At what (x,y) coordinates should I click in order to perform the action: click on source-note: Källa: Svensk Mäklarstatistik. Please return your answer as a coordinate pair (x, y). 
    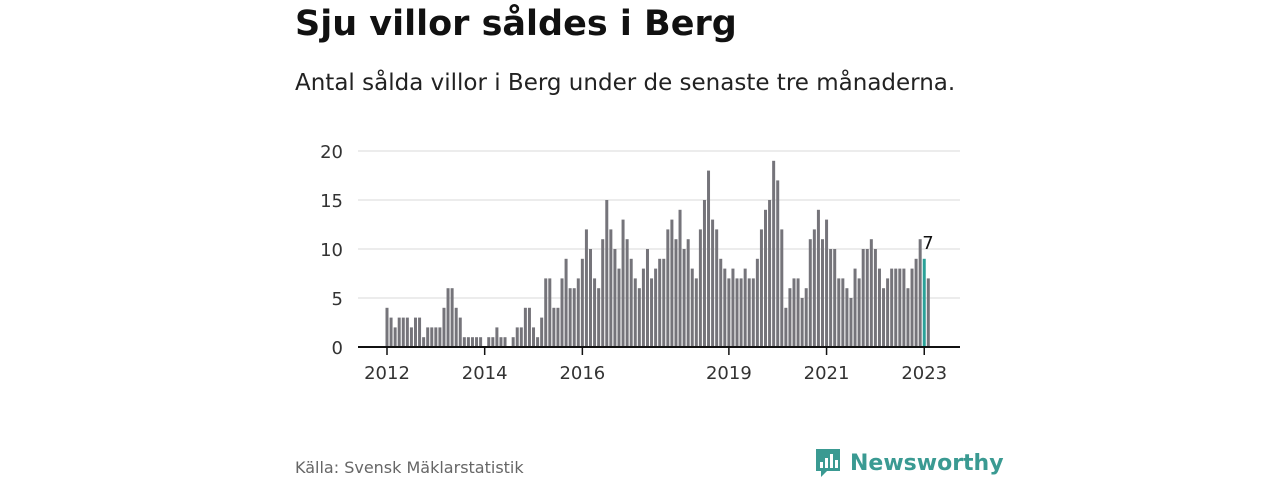
    Looking at the image, I should click on (409, 467).